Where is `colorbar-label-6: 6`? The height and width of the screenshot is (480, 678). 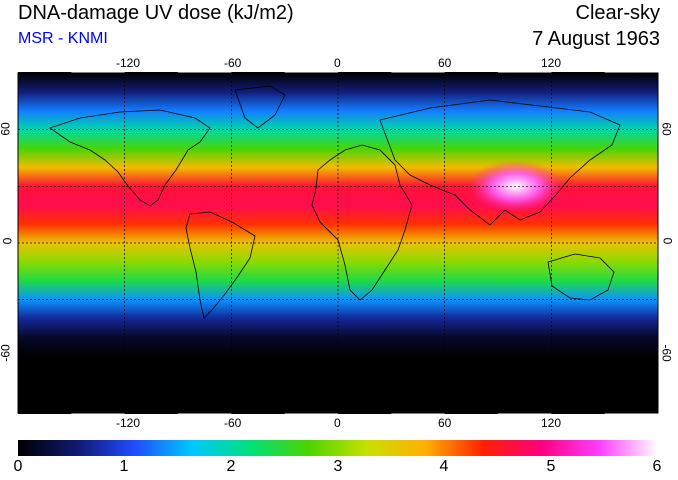 colorbar-label-6: 6 is located at coordinates (657, 466).